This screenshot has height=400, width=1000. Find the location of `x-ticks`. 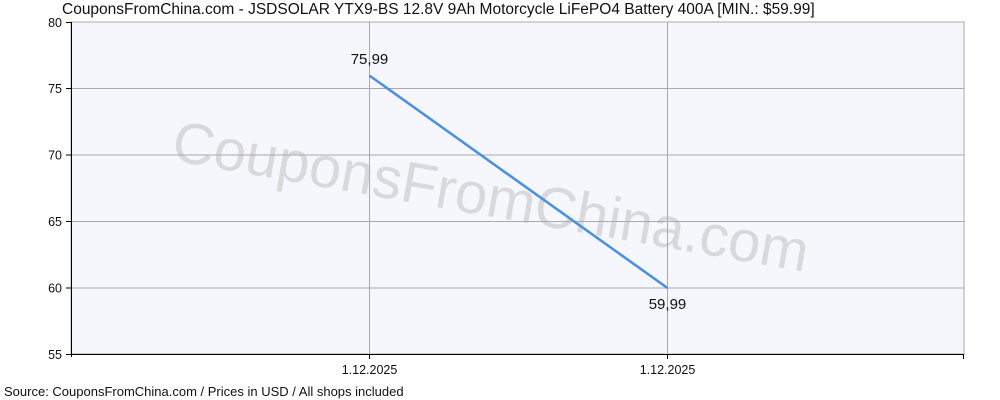

x-ticks is located at coordinates (666, 356).